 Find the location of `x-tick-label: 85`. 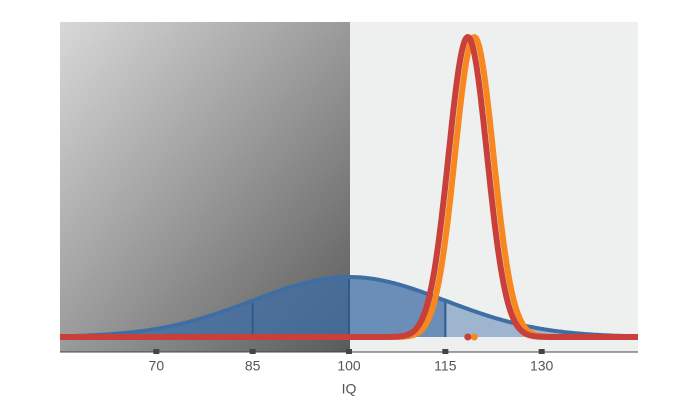

x-tick-label: 85 is located at coordinates (253, 366).